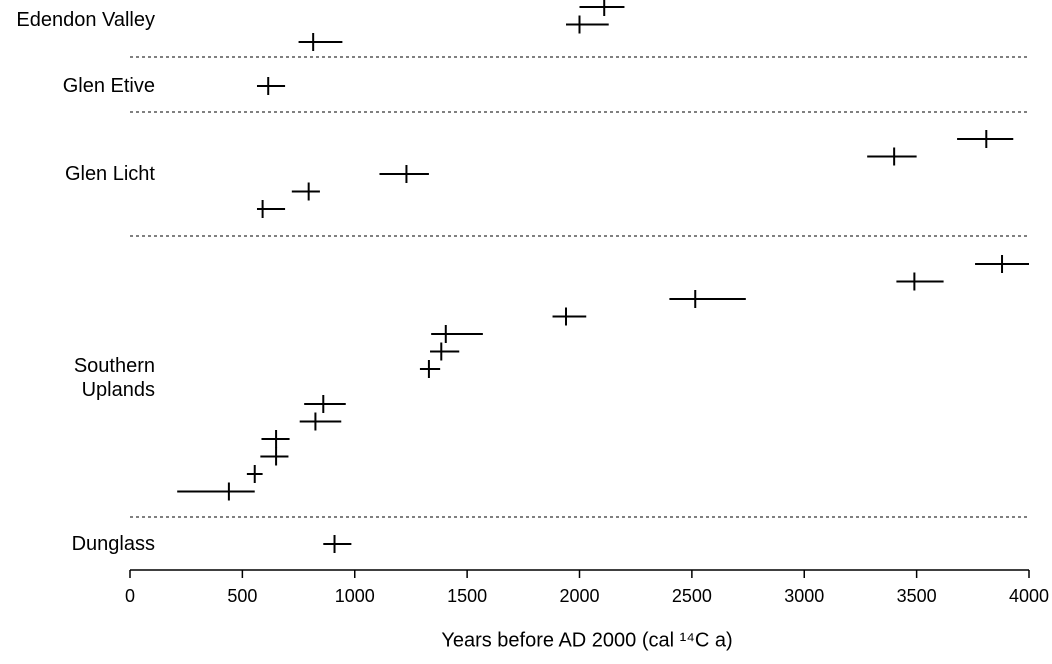 Image resolution: width=1052 pixels, height=664 pixels. Describe the element at coordinates (85, 20) in the screenshot. I see `group-label: Edendon Valley` at that location.